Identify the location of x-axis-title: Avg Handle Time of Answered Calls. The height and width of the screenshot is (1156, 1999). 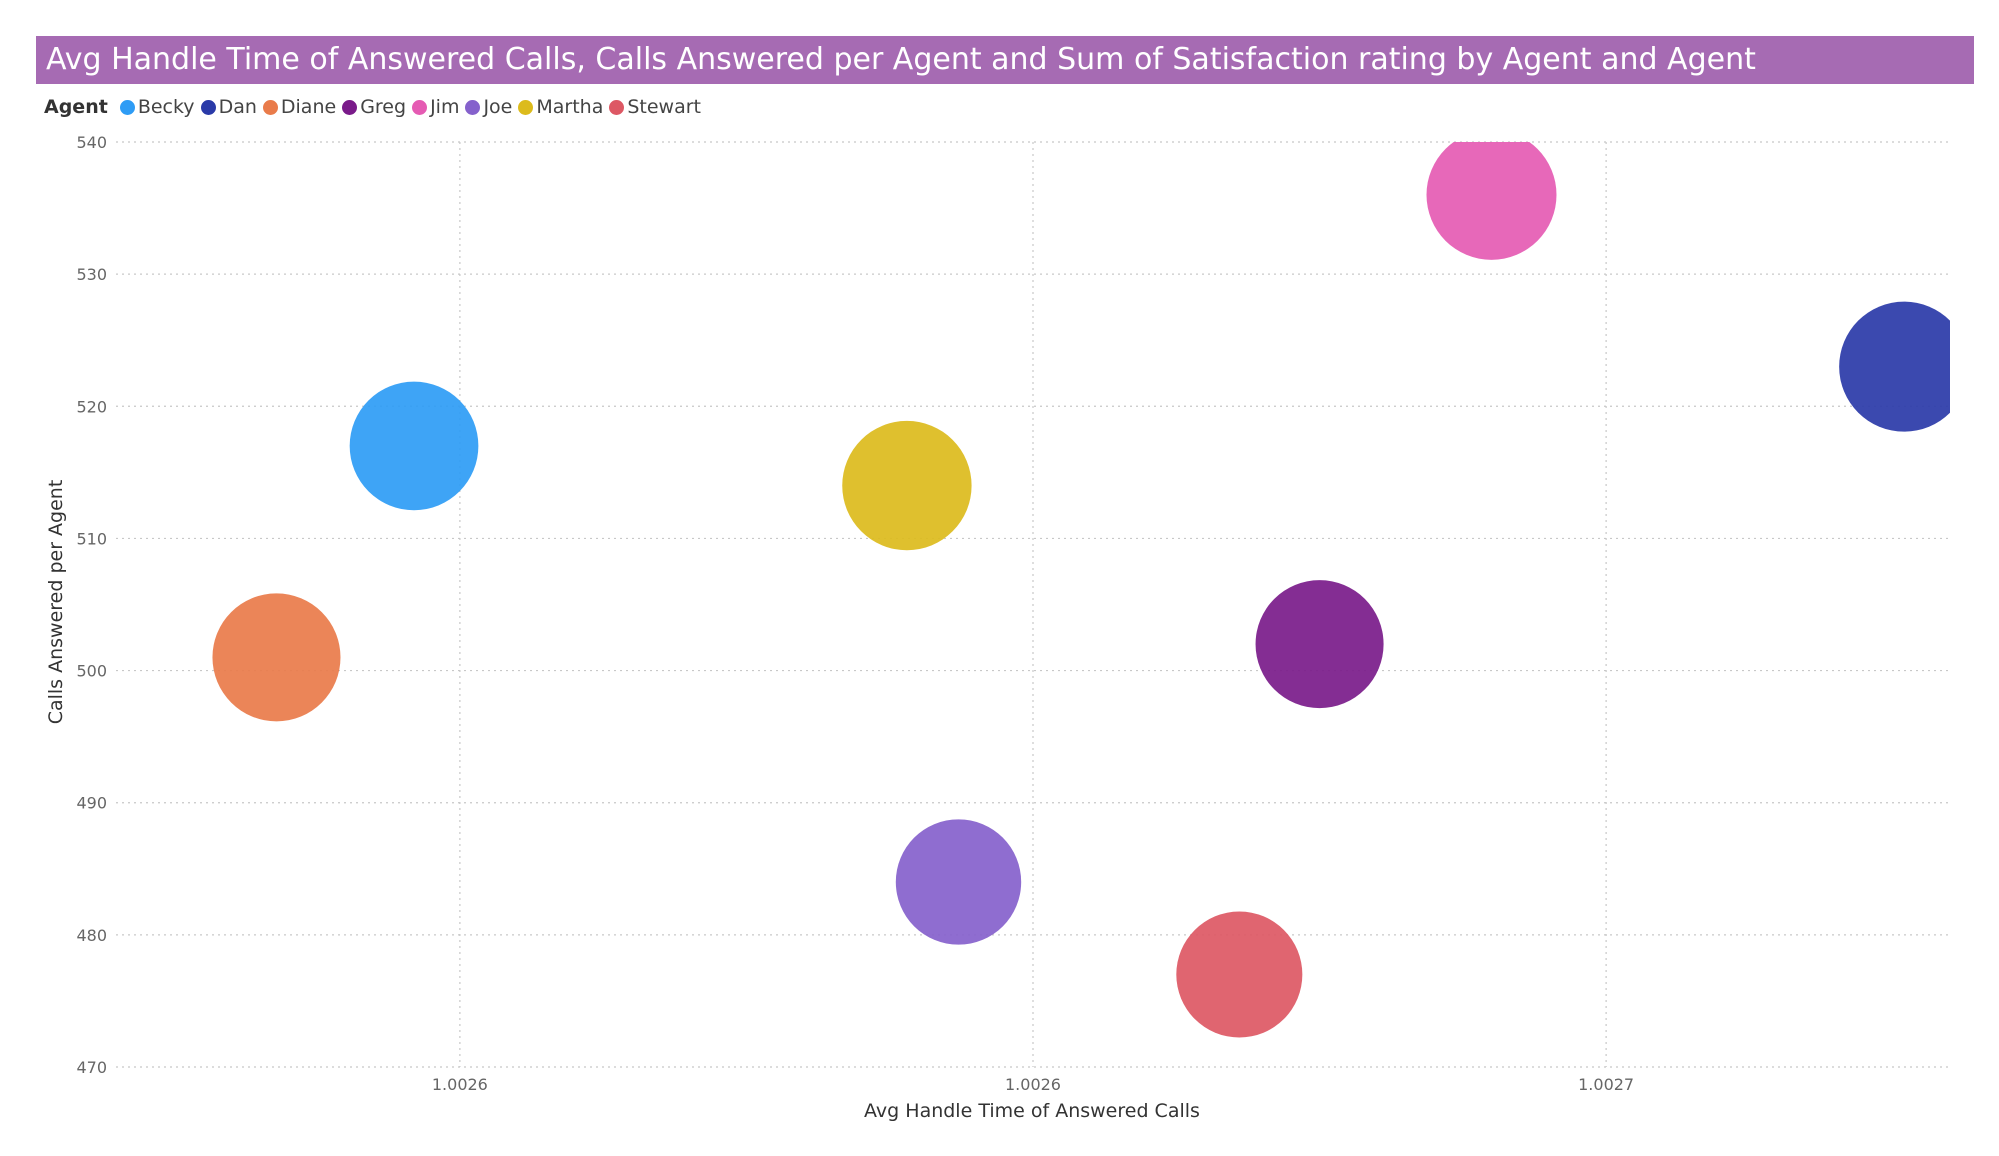
(1032, 1111).